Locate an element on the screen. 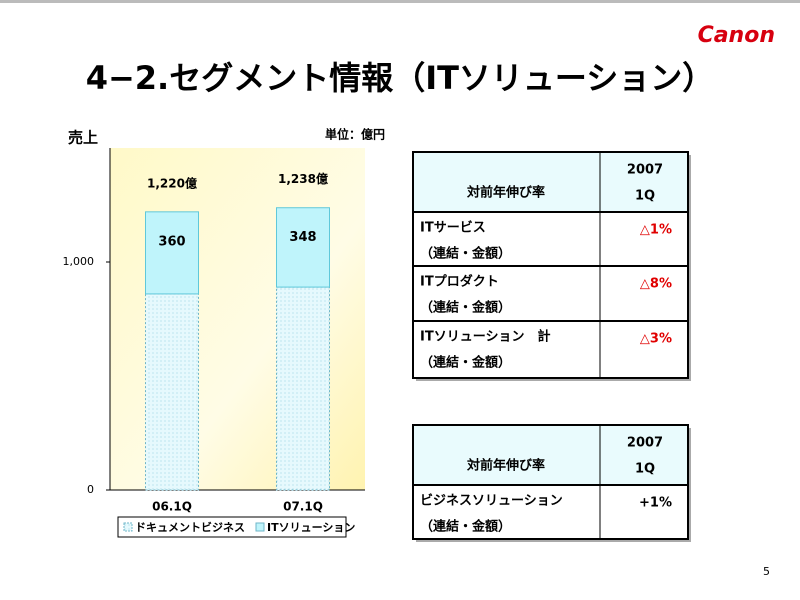 The height and width of the screenshot is (600, 800). unit-label: 単位：億円 is located at coordinates (355, 134).